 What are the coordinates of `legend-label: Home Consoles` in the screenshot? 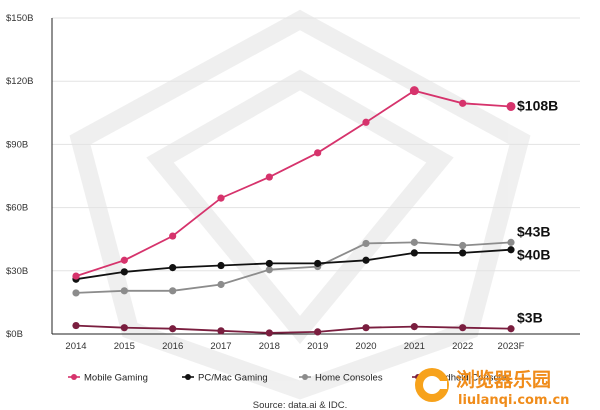 It's located at (349, 378).